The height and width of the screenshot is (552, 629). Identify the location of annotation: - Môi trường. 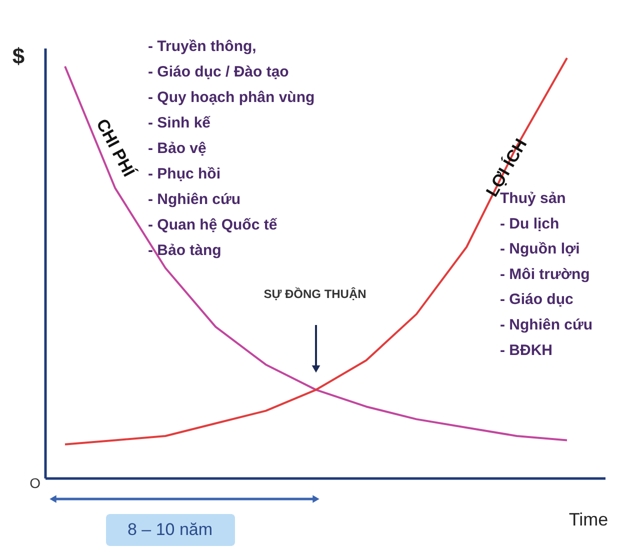
(545, 274).